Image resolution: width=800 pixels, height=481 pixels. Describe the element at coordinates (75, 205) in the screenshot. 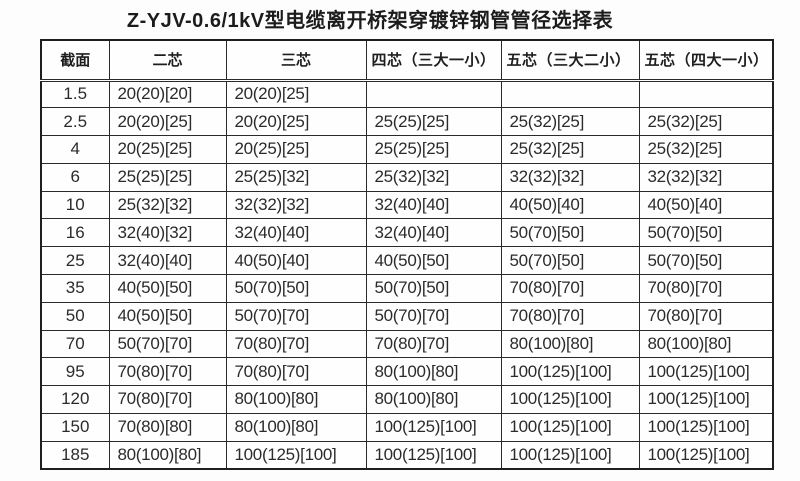

I see `section-value: 10` at that location.